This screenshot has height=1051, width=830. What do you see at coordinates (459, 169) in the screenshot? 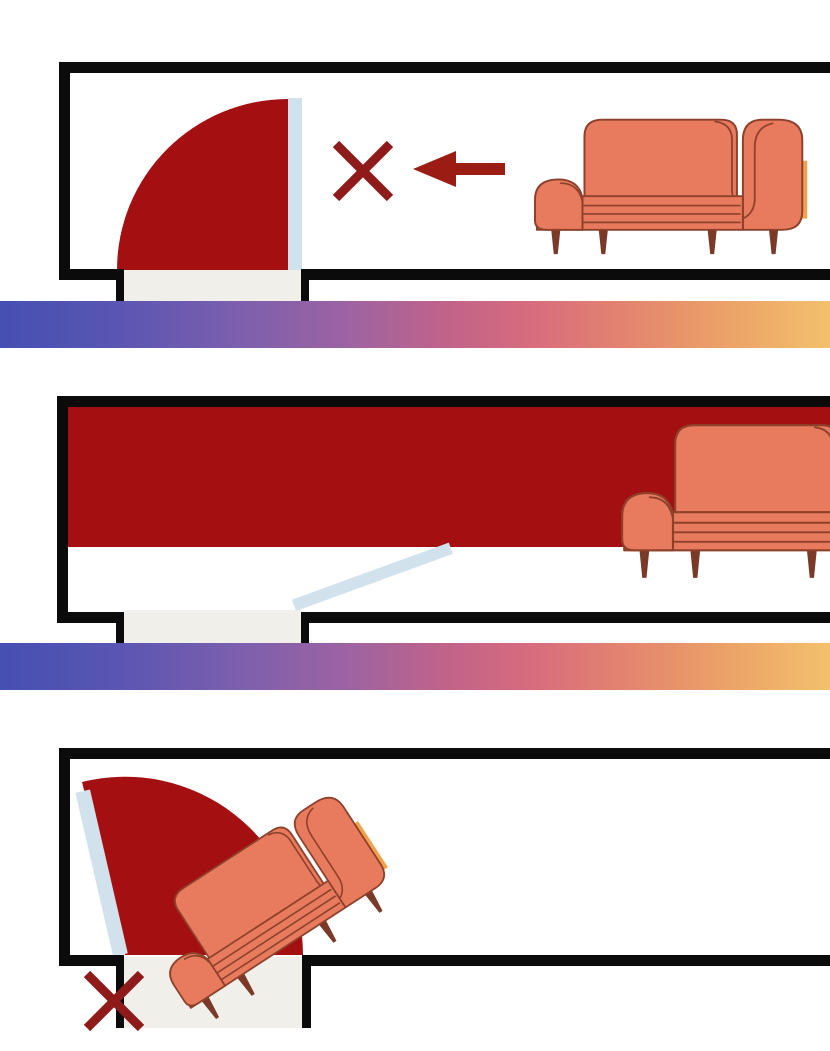
I see `arrow-left-icon` at bounding box center [459, 169].